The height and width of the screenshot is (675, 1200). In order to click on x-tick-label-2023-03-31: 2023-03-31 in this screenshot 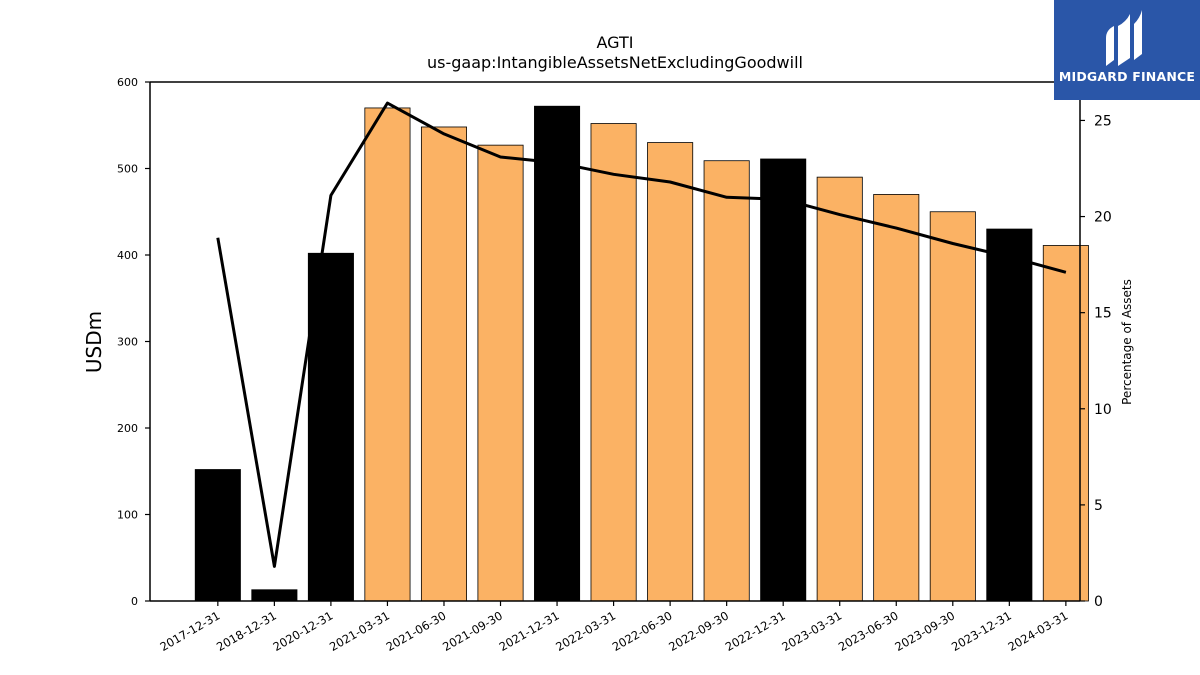, I will do `click(811, 631)`.